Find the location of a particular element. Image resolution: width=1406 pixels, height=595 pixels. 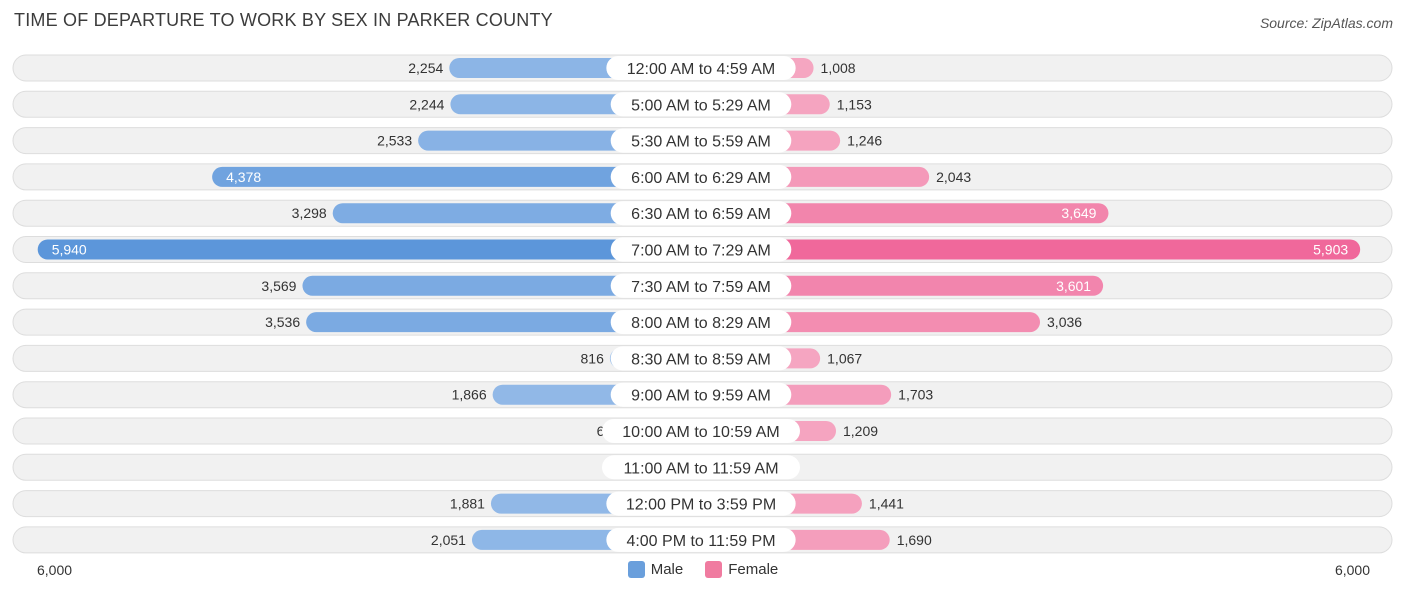

male-value-label: 3,298 is located at coordinates (309, 213).